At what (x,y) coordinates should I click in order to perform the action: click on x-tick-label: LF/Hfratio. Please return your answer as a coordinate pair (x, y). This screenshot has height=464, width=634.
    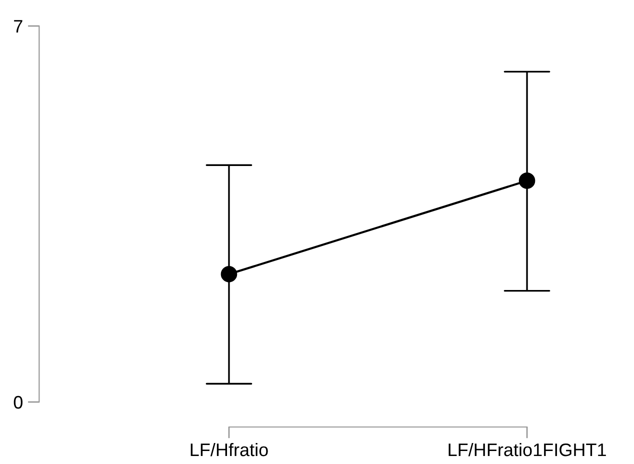
    Looking at the image, I should click on (229, 449).